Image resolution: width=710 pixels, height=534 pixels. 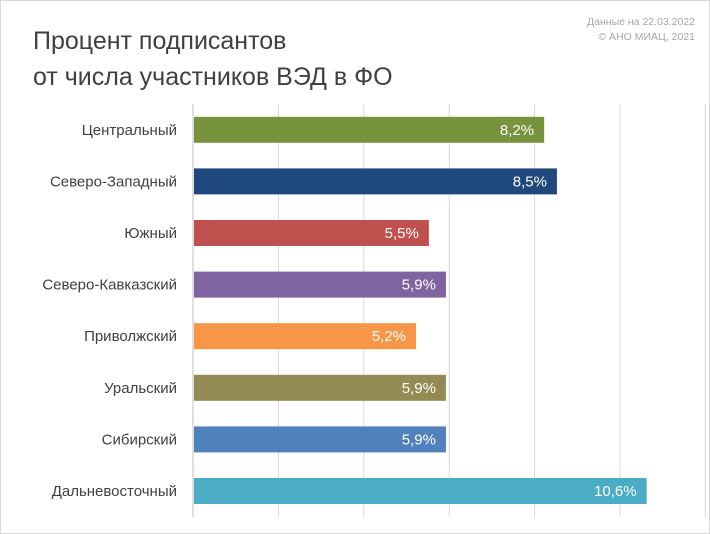 I want to click on category-label-2: Южный, so click(x=150, y=233).